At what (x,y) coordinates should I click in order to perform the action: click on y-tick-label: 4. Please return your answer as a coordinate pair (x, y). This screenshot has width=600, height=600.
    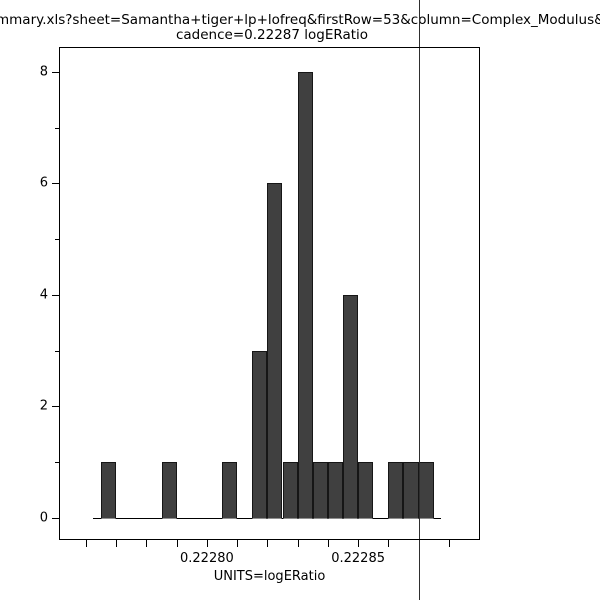
    Looking at the image, I should click on (43, 295).